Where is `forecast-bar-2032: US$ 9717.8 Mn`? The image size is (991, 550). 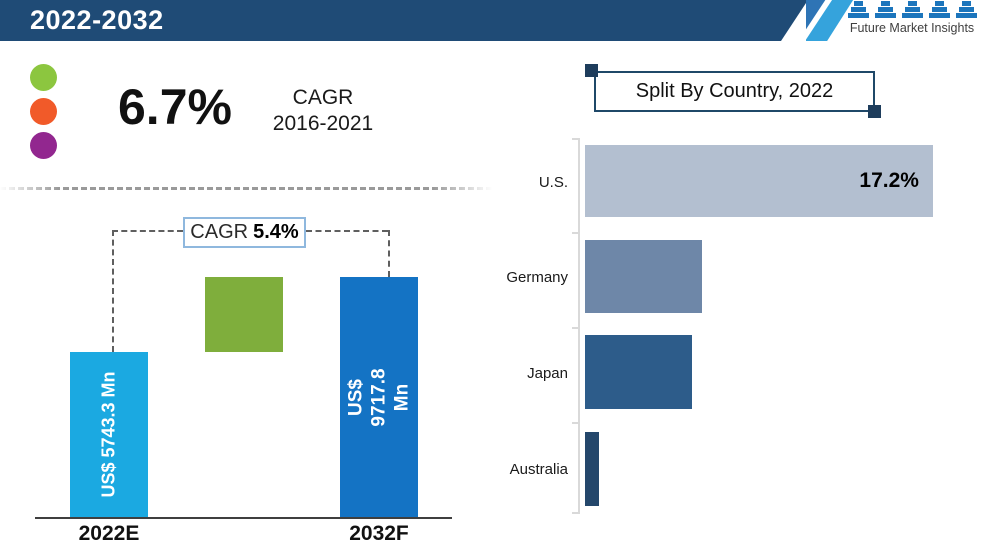 forecast-bar-2032: US$ 9717.8 Mn is located at coordinates (379, 397).